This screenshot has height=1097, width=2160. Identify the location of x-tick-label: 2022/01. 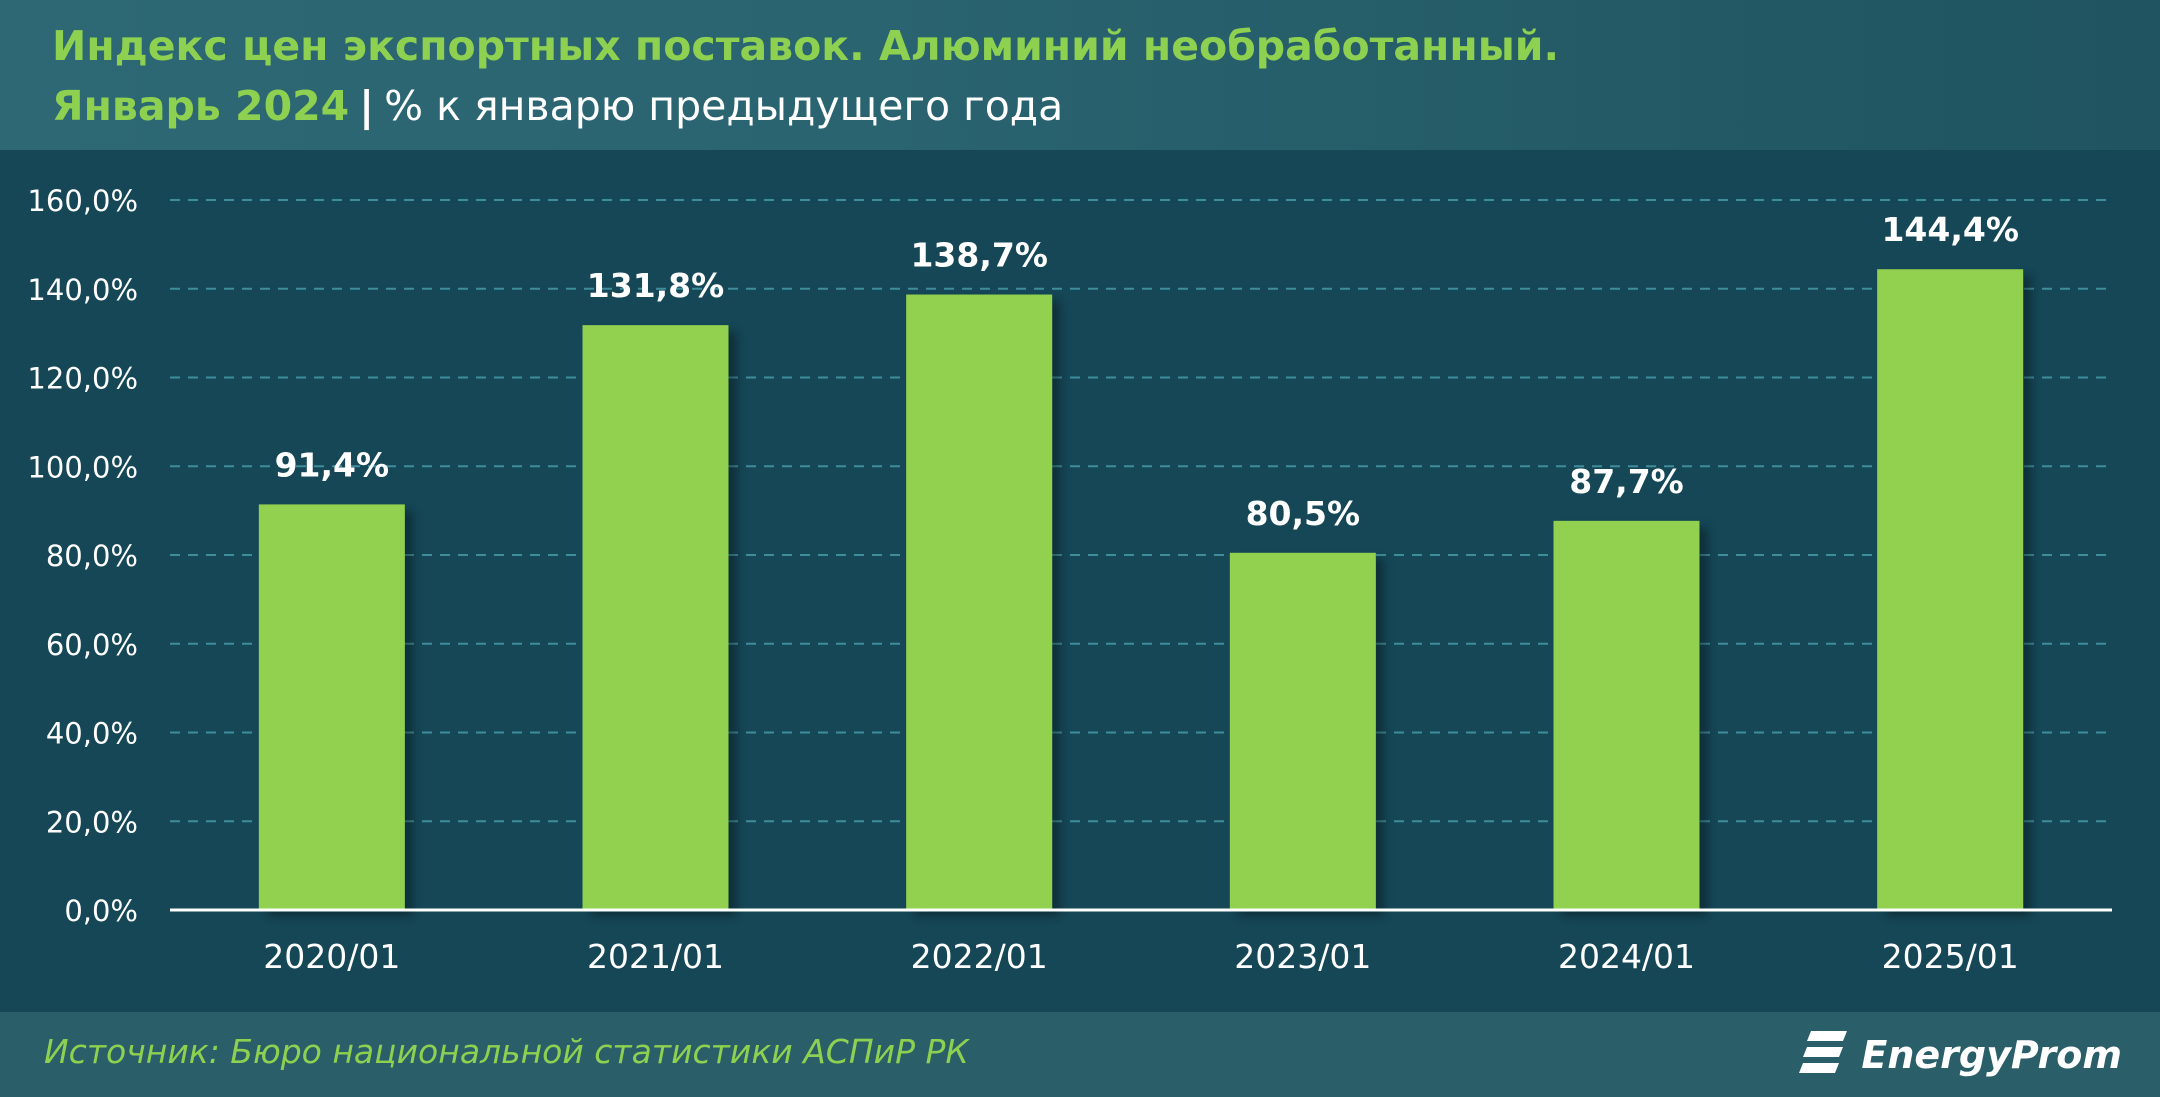
(979, 956).